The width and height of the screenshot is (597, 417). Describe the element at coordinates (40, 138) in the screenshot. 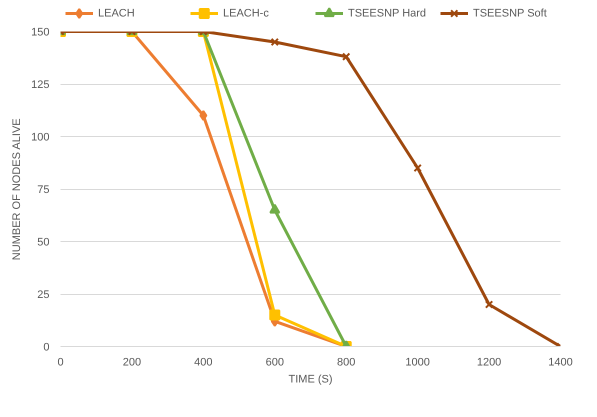

I see `y-tick-label: 100` at that location.